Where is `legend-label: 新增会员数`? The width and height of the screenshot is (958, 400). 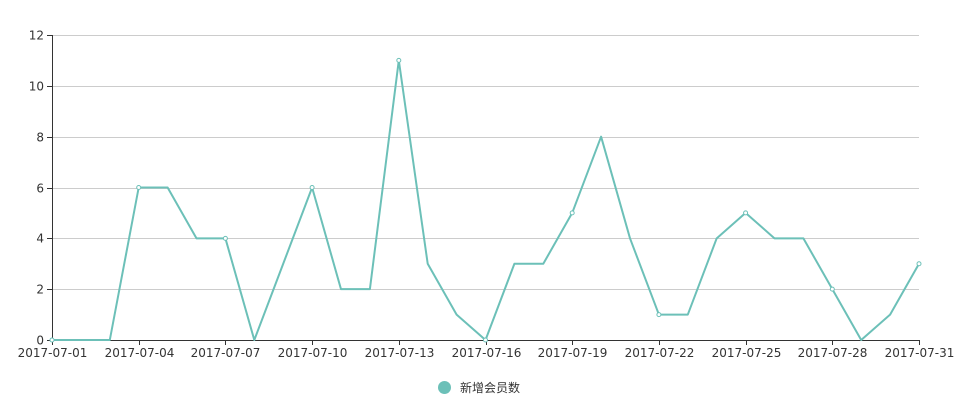
legend-label: 新增会员数 is located at coordinates (489, 387).